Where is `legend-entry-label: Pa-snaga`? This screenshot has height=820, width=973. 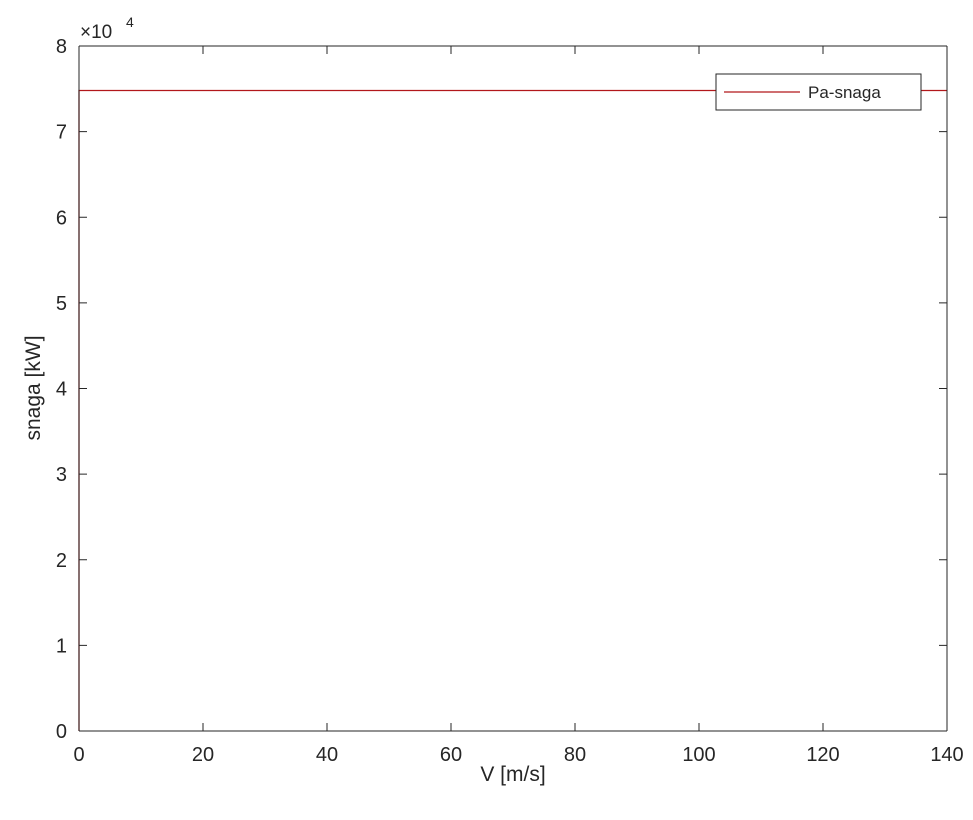 legend-entry-label: Pa-snaga is located at coordinates (844, 92).